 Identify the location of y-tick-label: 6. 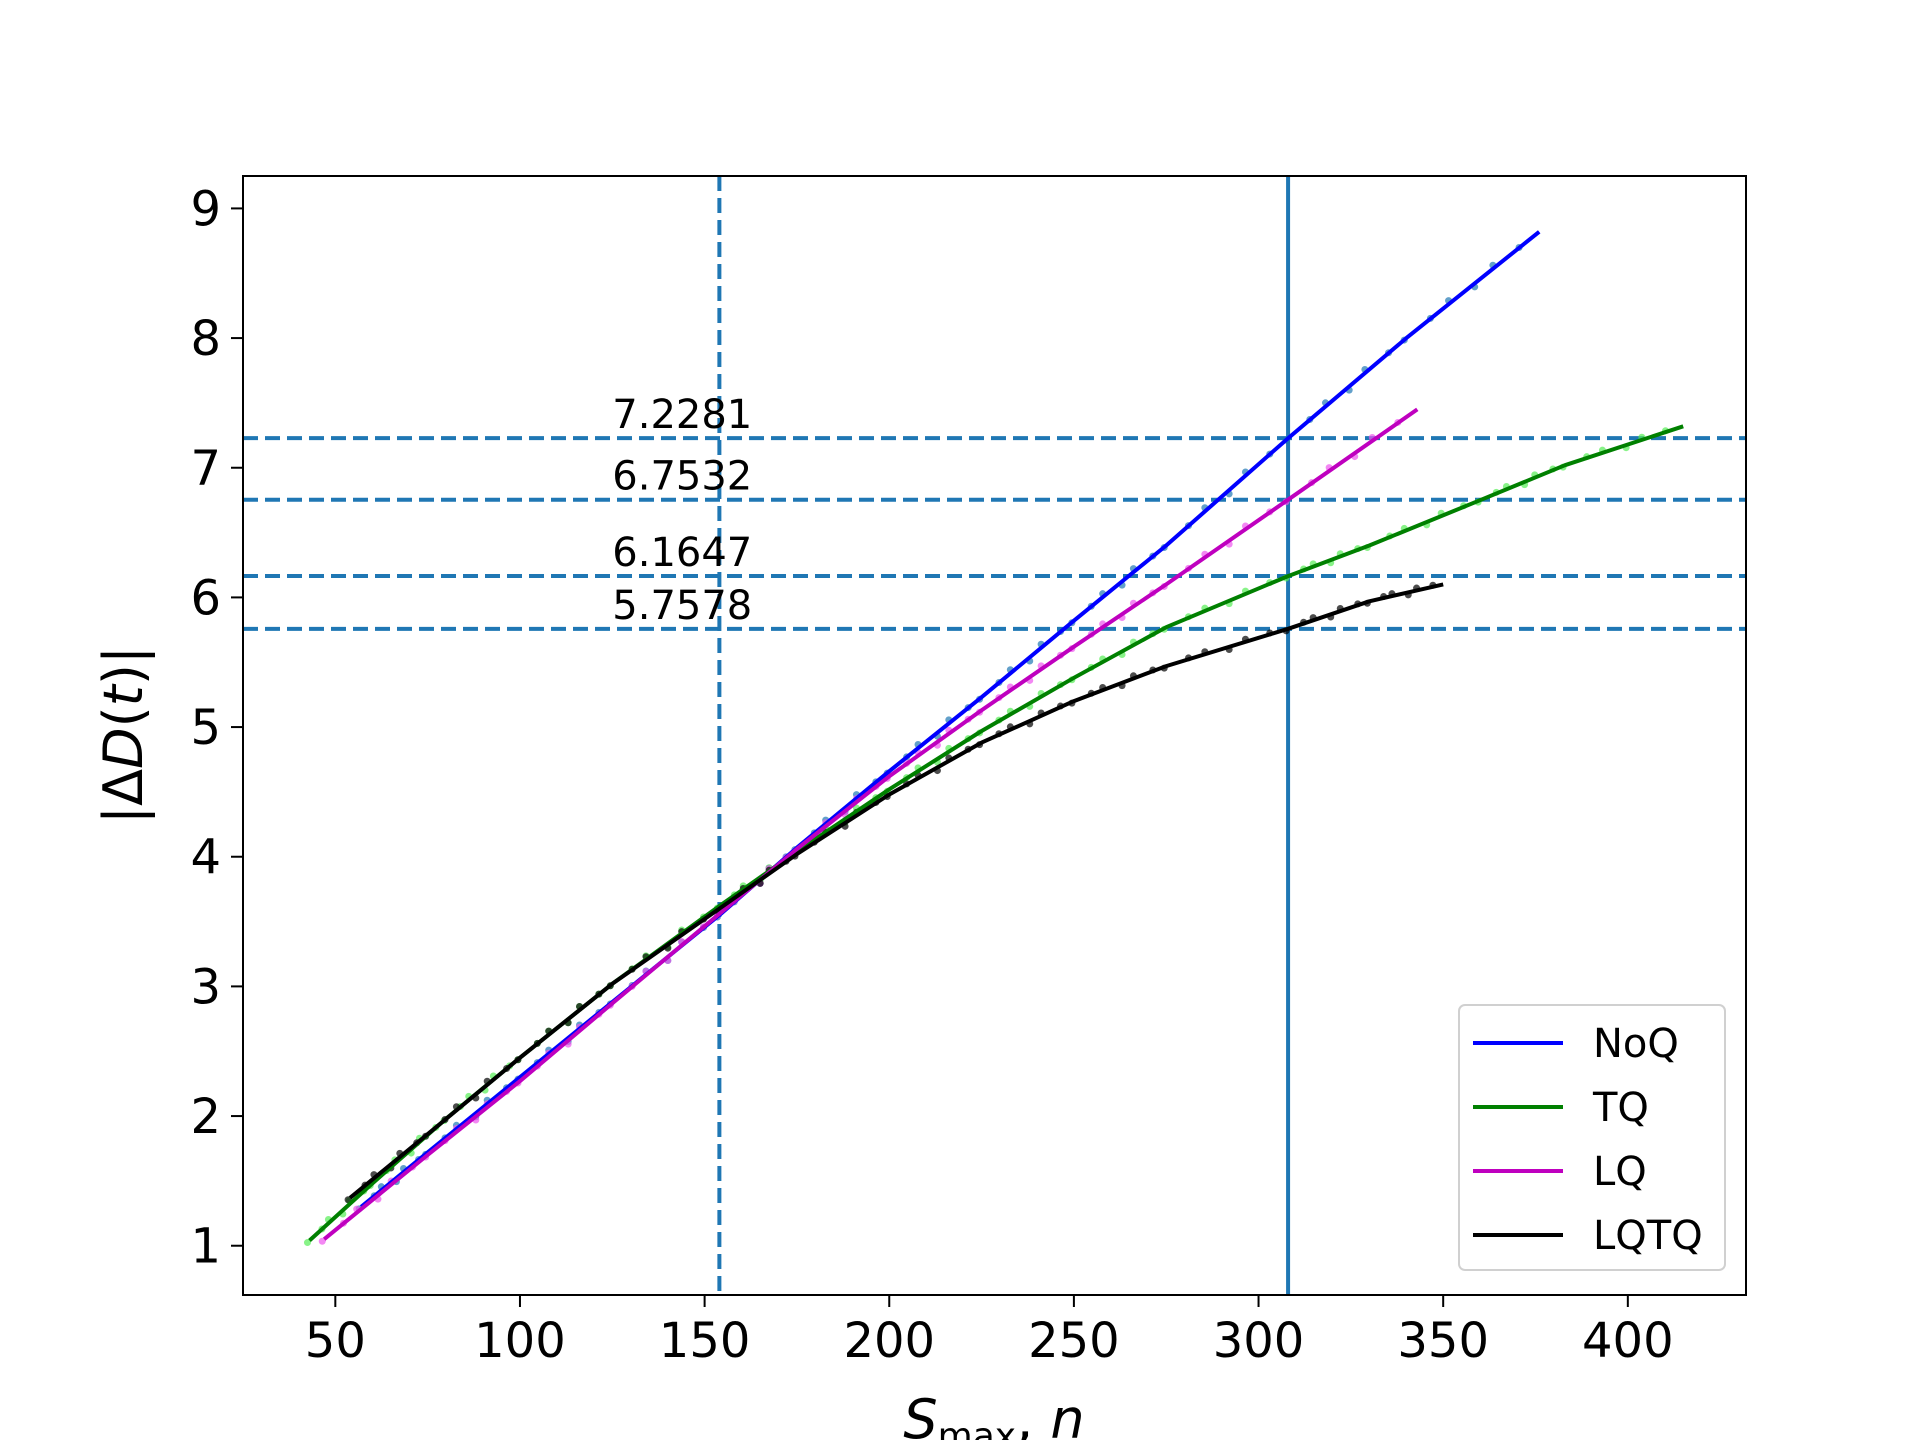
(205, 598).